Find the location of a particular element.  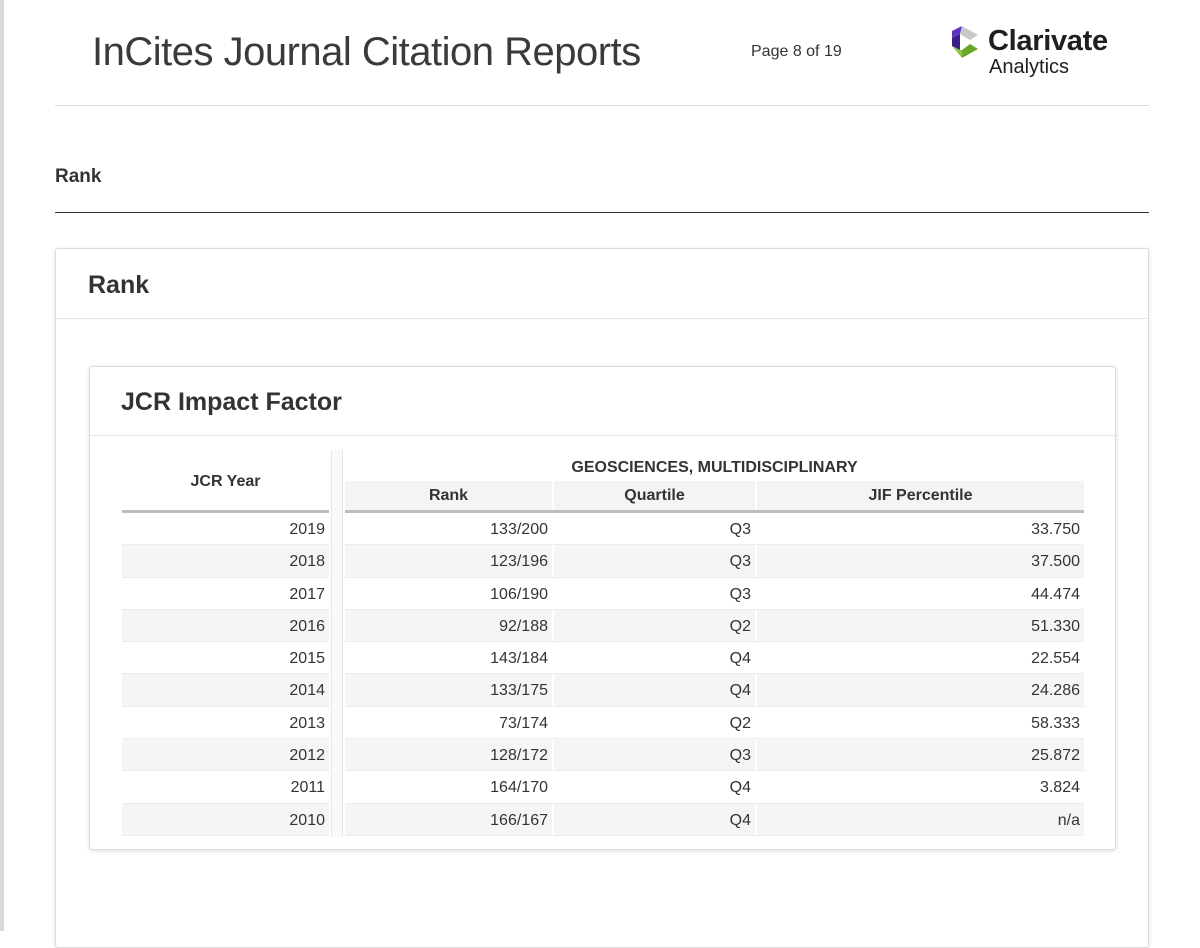

jif-percentile-cell: 51.330 is located at coordinates (1055, 626).